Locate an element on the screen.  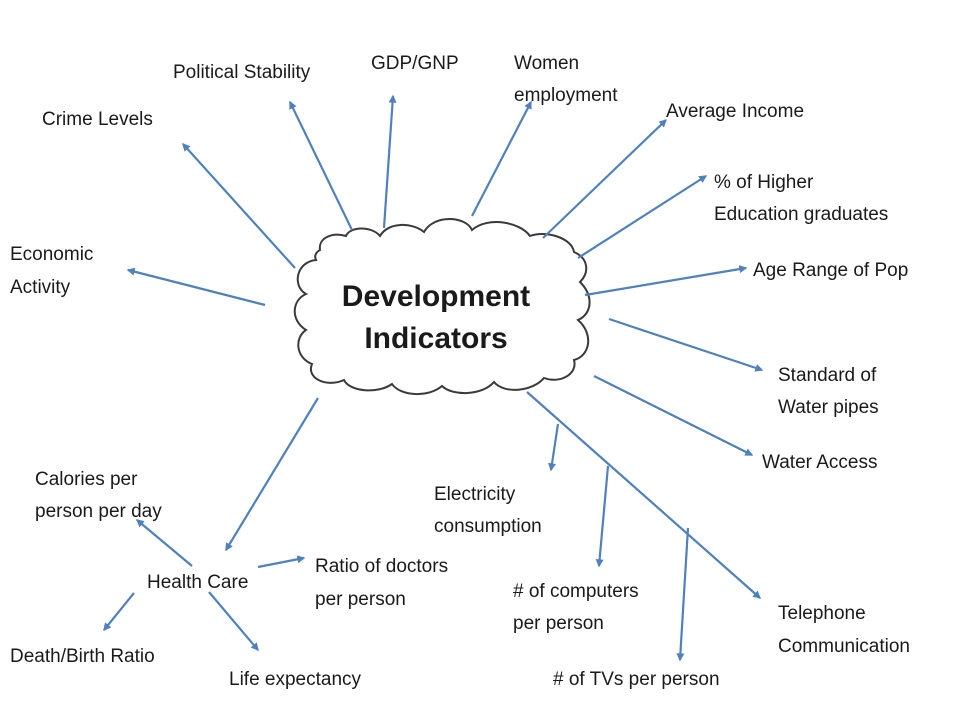
arrow-computers is located at coordinates (602, 516).